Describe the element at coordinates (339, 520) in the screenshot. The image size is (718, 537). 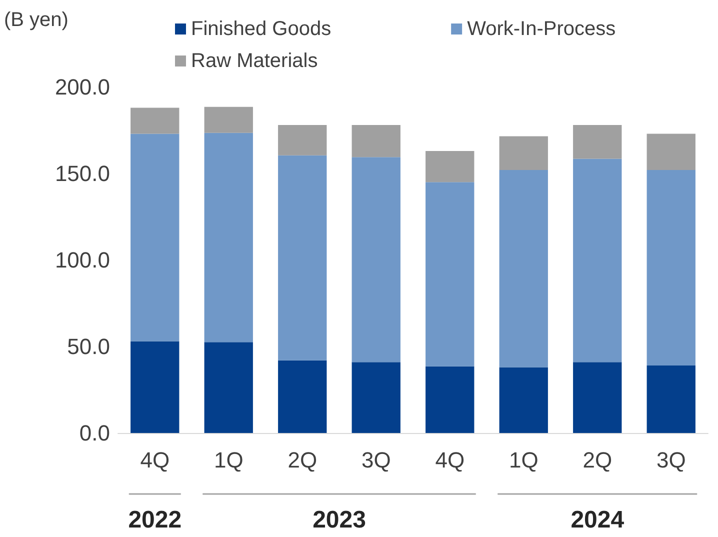
I see `text: 2023` at that location.